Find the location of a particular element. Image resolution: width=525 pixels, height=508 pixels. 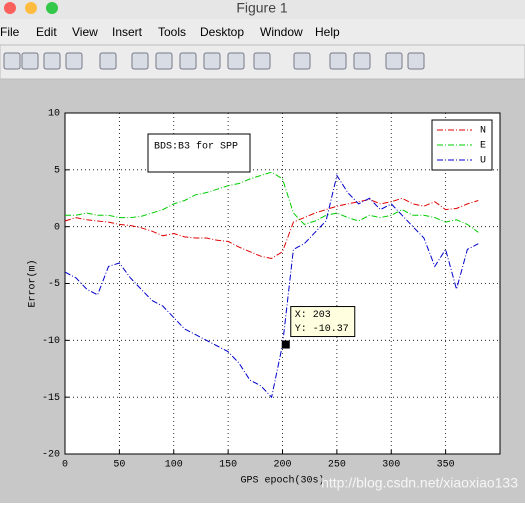

y-tick-label: 10 is located at coordinates (54, 114).